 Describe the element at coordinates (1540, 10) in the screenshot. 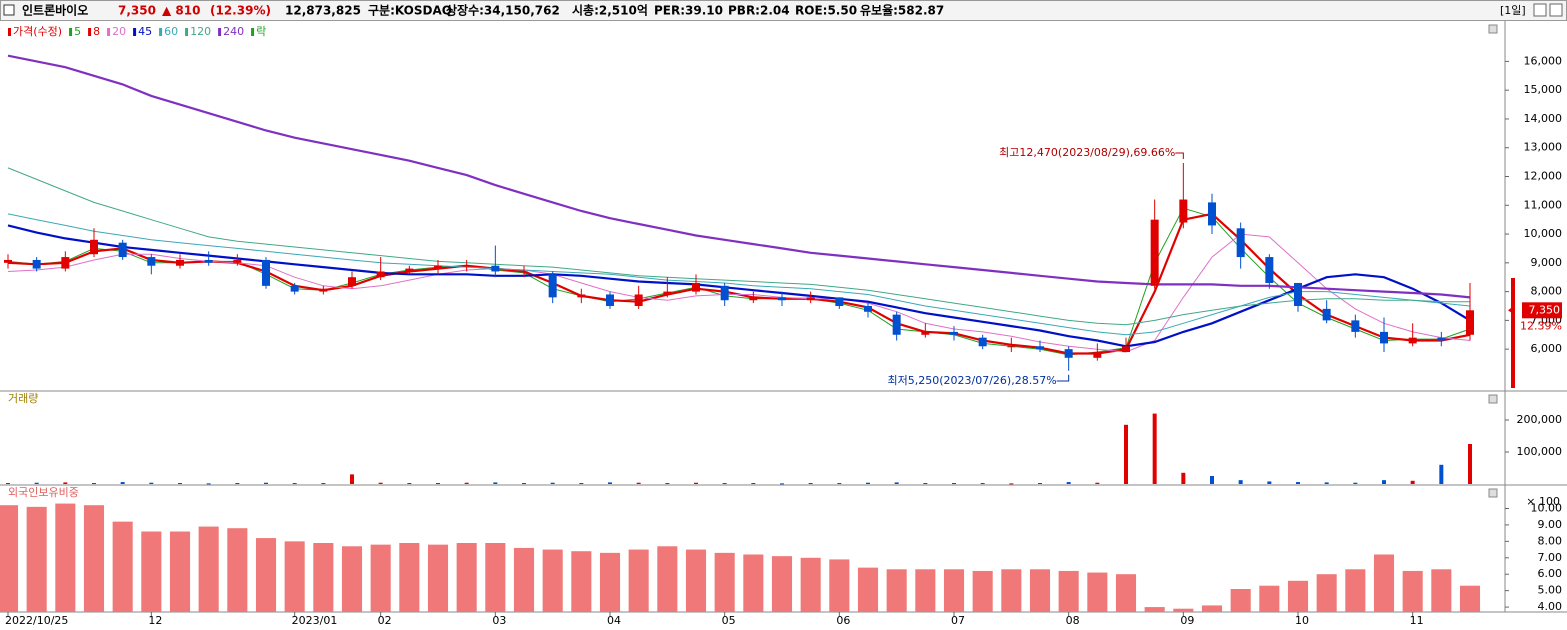

I see `maximize-button` at that location.